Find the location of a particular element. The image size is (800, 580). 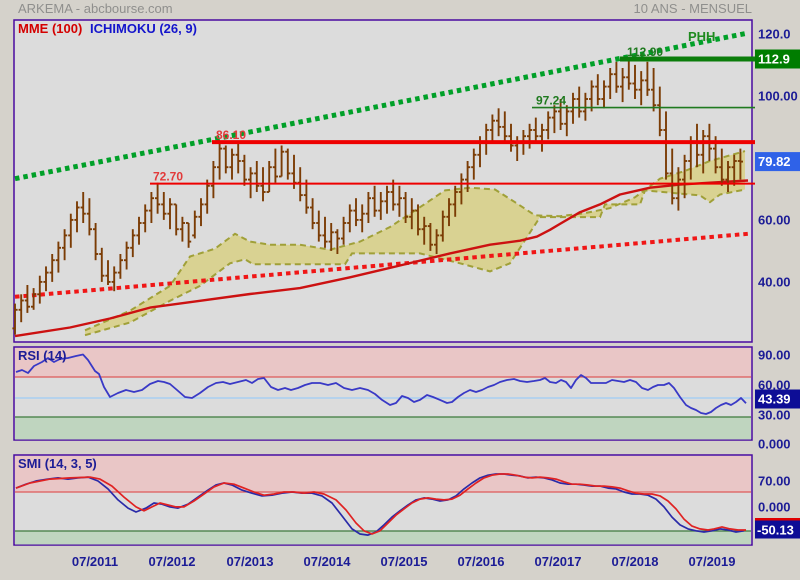

level-label: 86.10 is located at coordinates (231, 135).